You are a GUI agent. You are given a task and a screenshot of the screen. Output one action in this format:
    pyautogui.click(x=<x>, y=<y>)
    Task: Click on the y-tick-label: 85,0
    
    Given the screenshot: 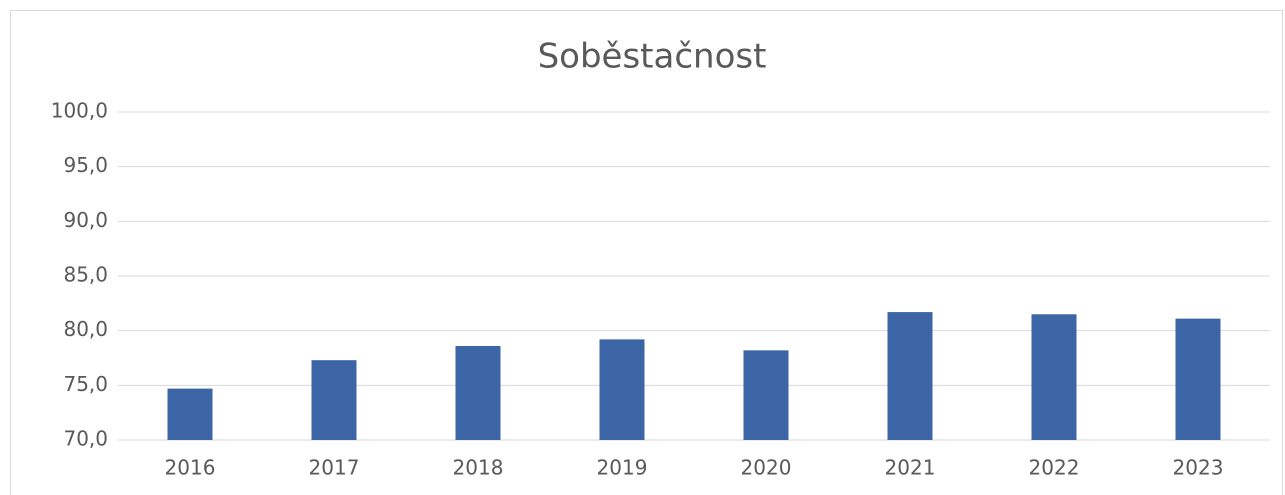 What is the action you would take?
    pyautogui.click(x=85, y=275)
    